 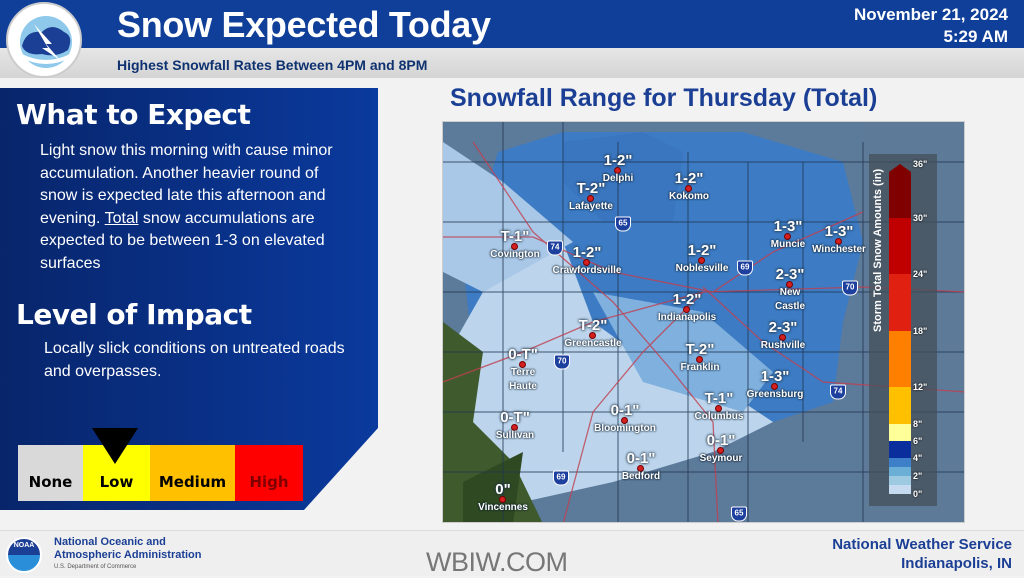 I want to click on snow-amount-label: 0-T", so click(x=523, y=354).